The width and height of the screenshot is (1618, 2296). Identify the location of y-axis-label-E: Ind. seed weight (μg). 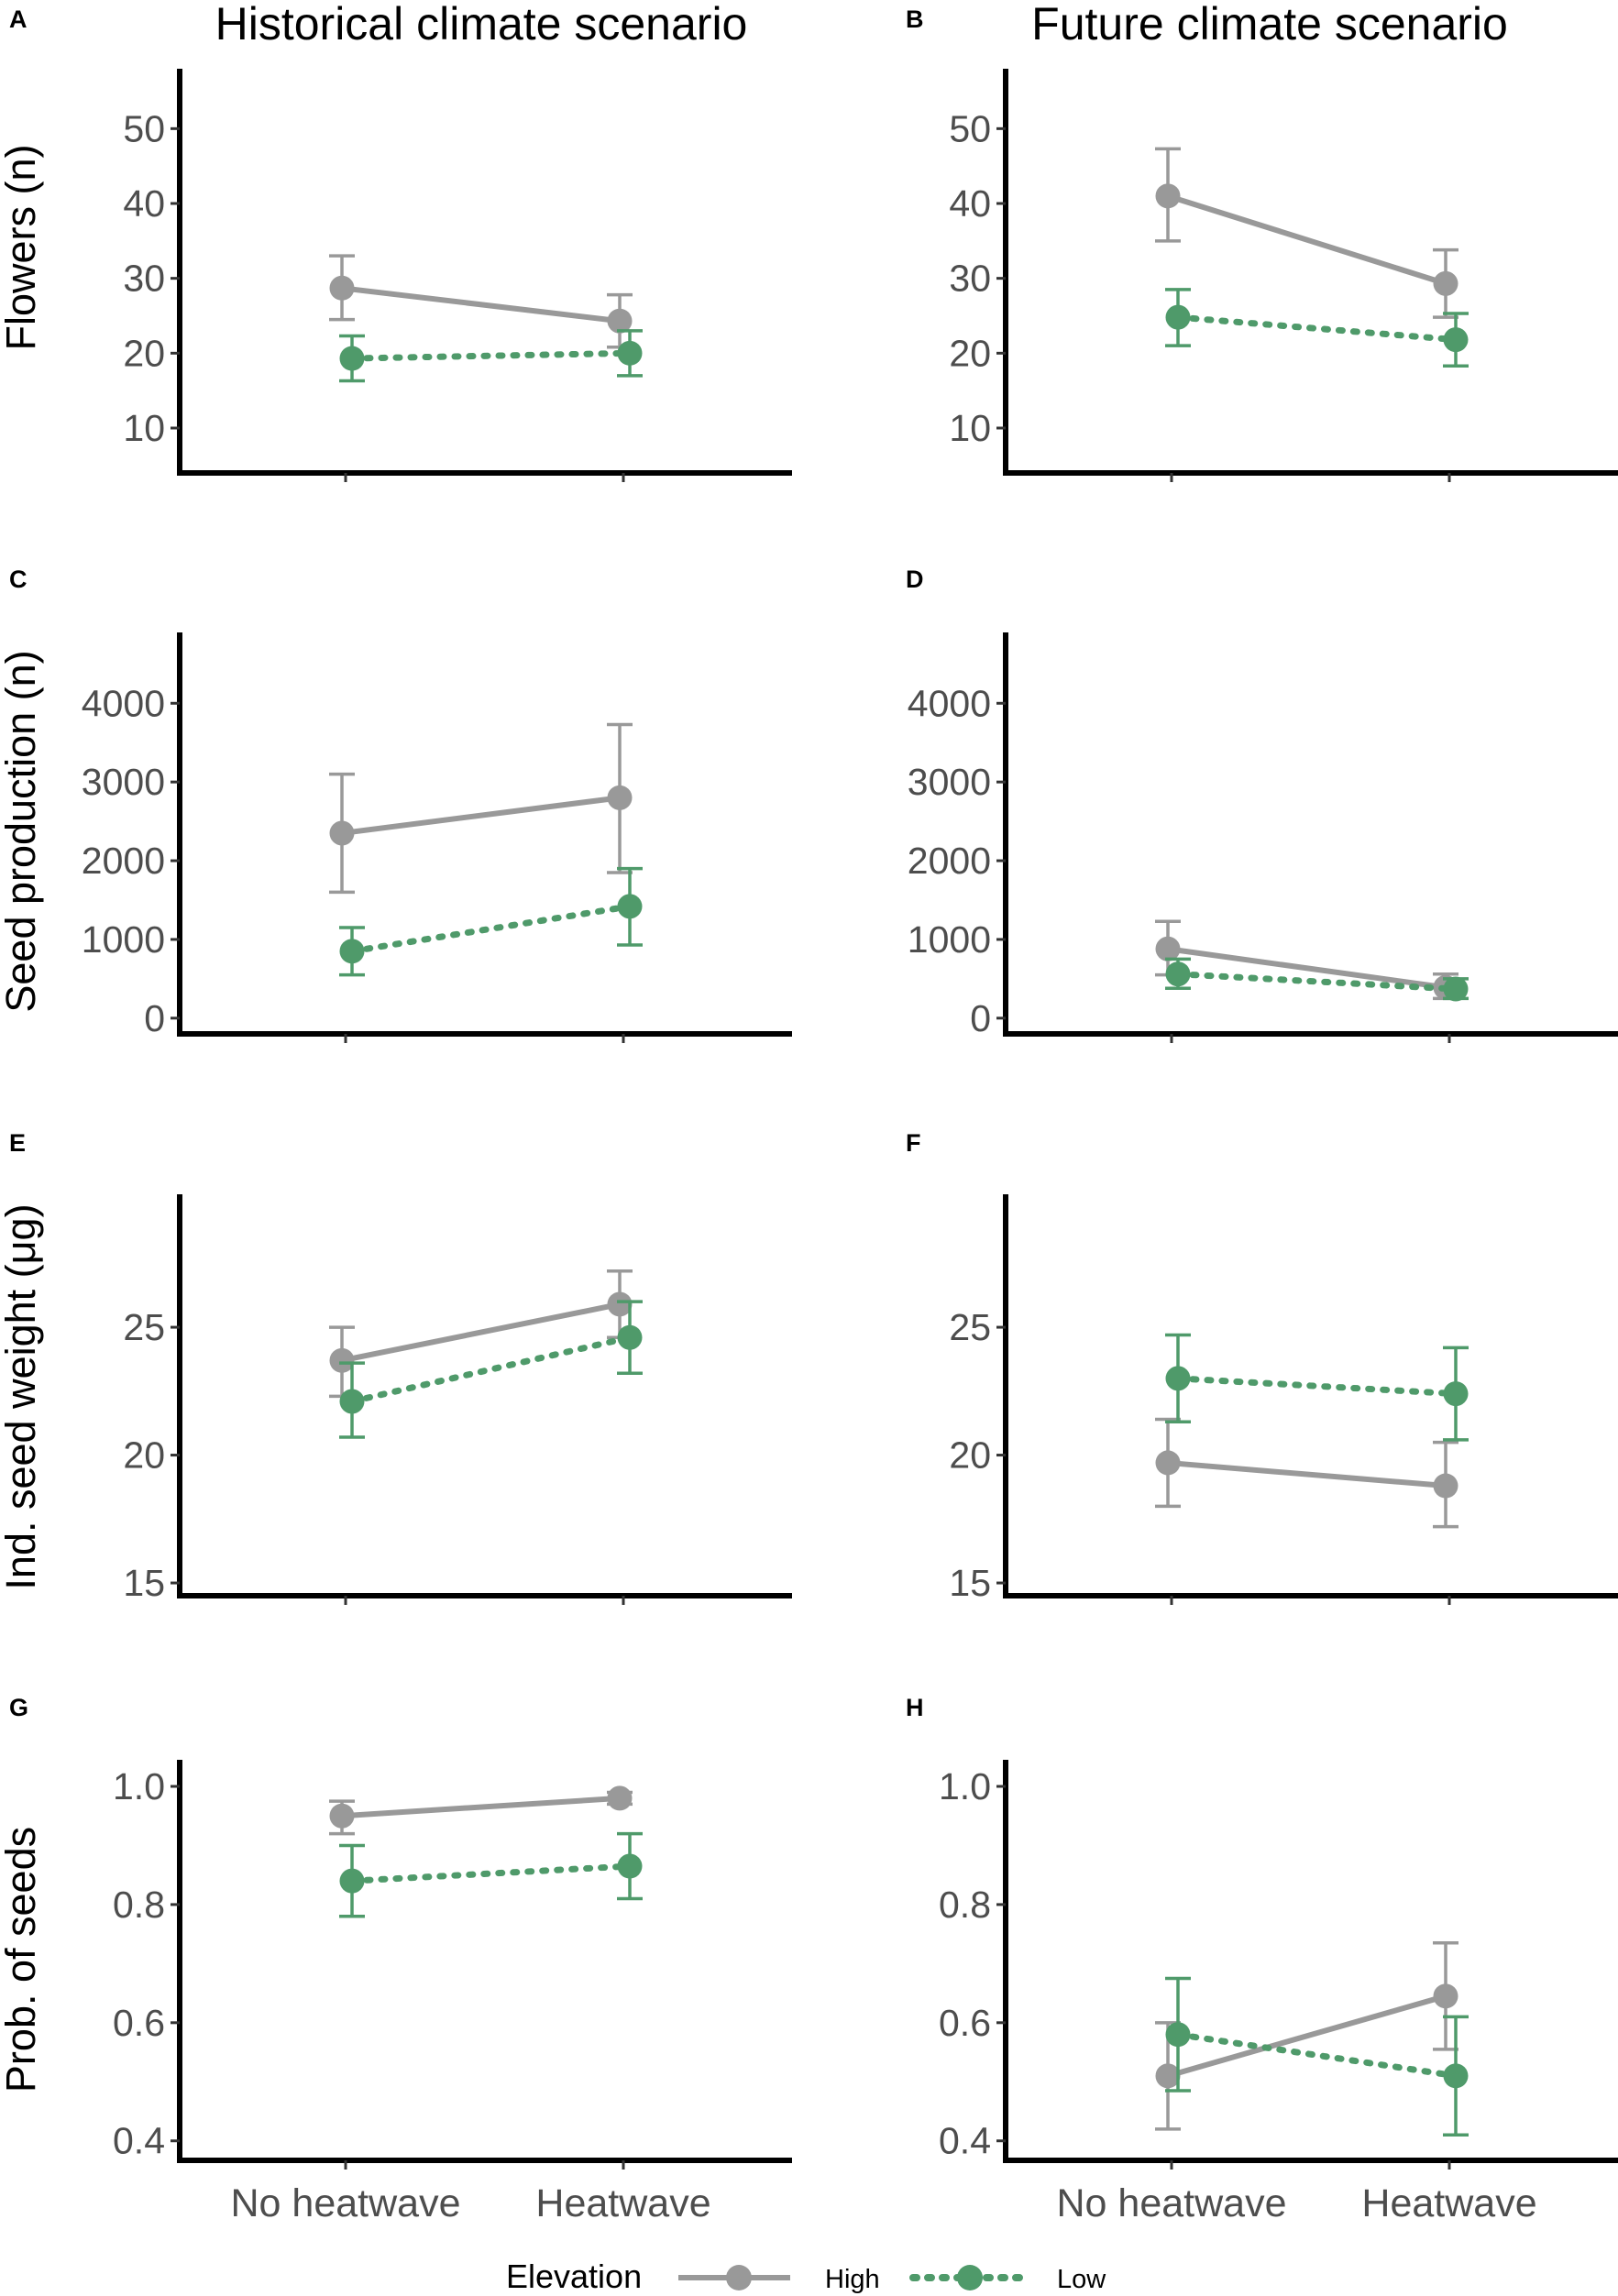
(22, 1396).